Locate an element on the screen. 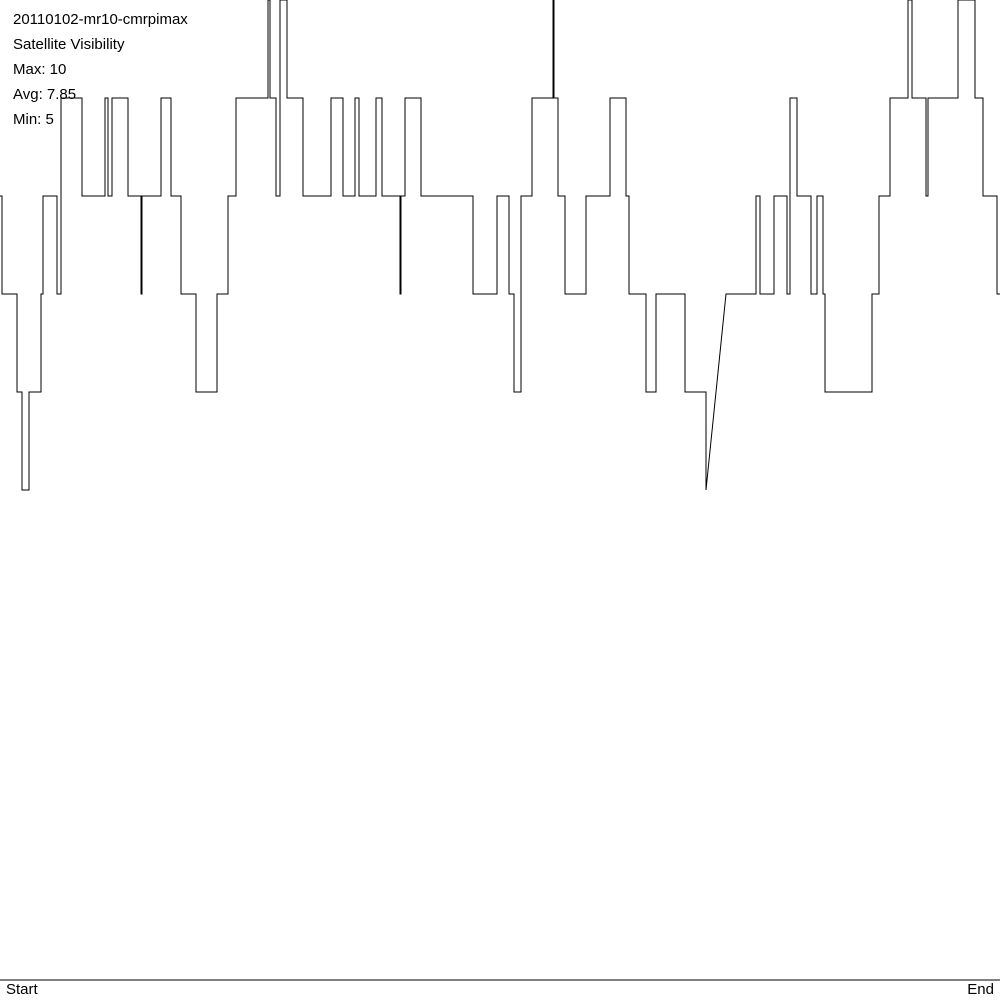 This screenshot has height=1000, width=1000. chart-title: 20110102-mr10-cmrpimax is located at coordinates (100, 19).